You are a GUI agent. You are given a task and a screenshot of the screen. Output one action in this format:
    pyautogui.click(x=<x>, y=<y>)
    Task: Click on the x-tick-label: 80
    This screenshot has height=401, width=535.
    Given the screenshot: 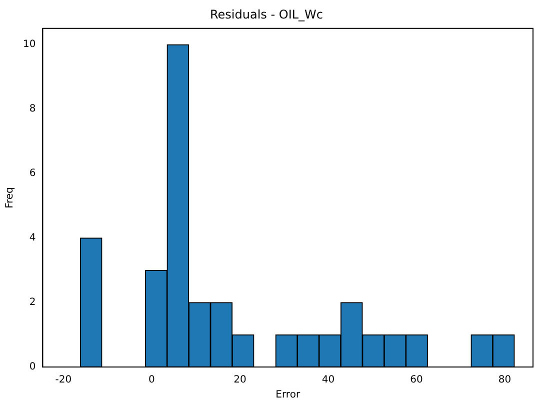 What is the action you would take?
    pyautogui.click(x=505, y=380)
    